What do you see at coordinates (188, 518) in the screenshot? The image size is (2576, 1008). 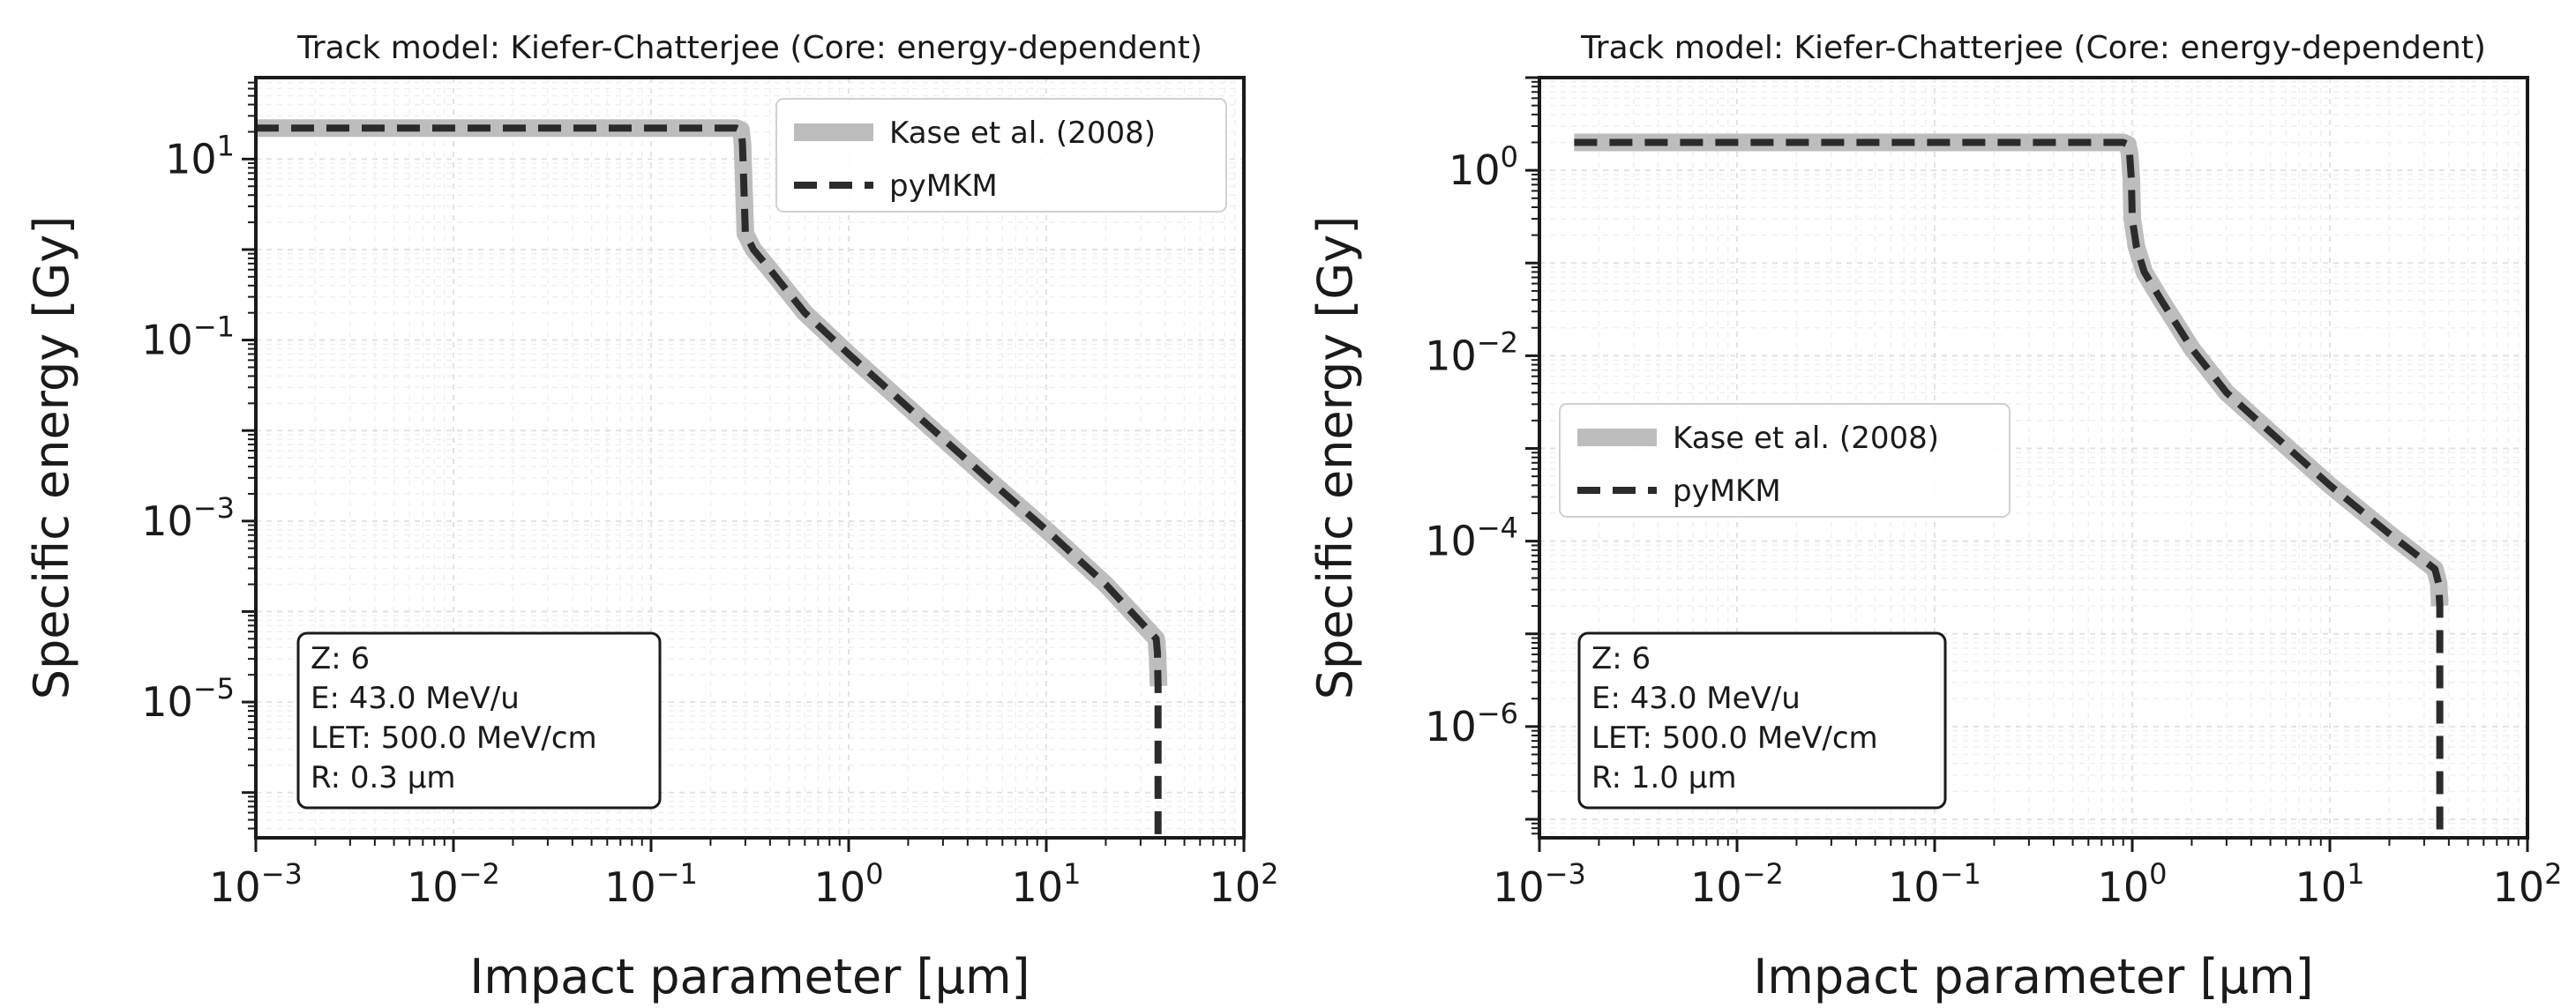 I see `y-tick-label: 10⁻³` at bounding box center [188, 518].